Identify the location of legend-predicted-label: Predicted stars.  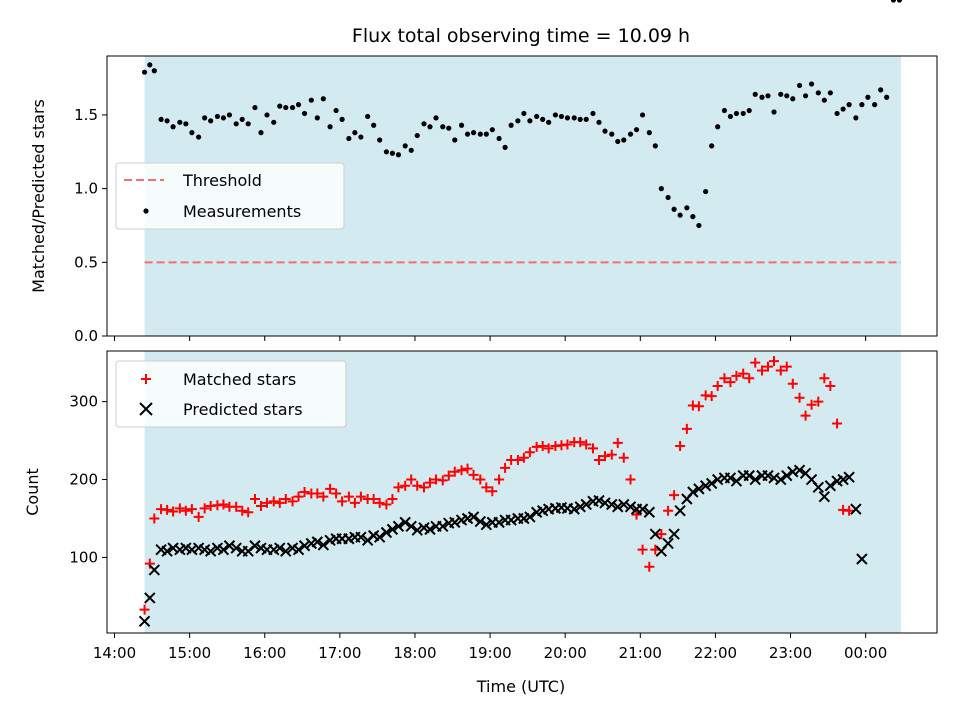
(243, 409).